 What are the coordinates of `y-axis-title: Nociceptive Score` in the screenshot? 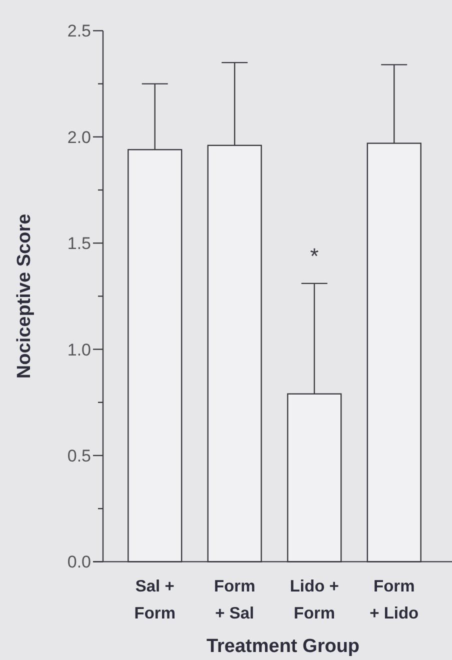 It's located at (24, 296).